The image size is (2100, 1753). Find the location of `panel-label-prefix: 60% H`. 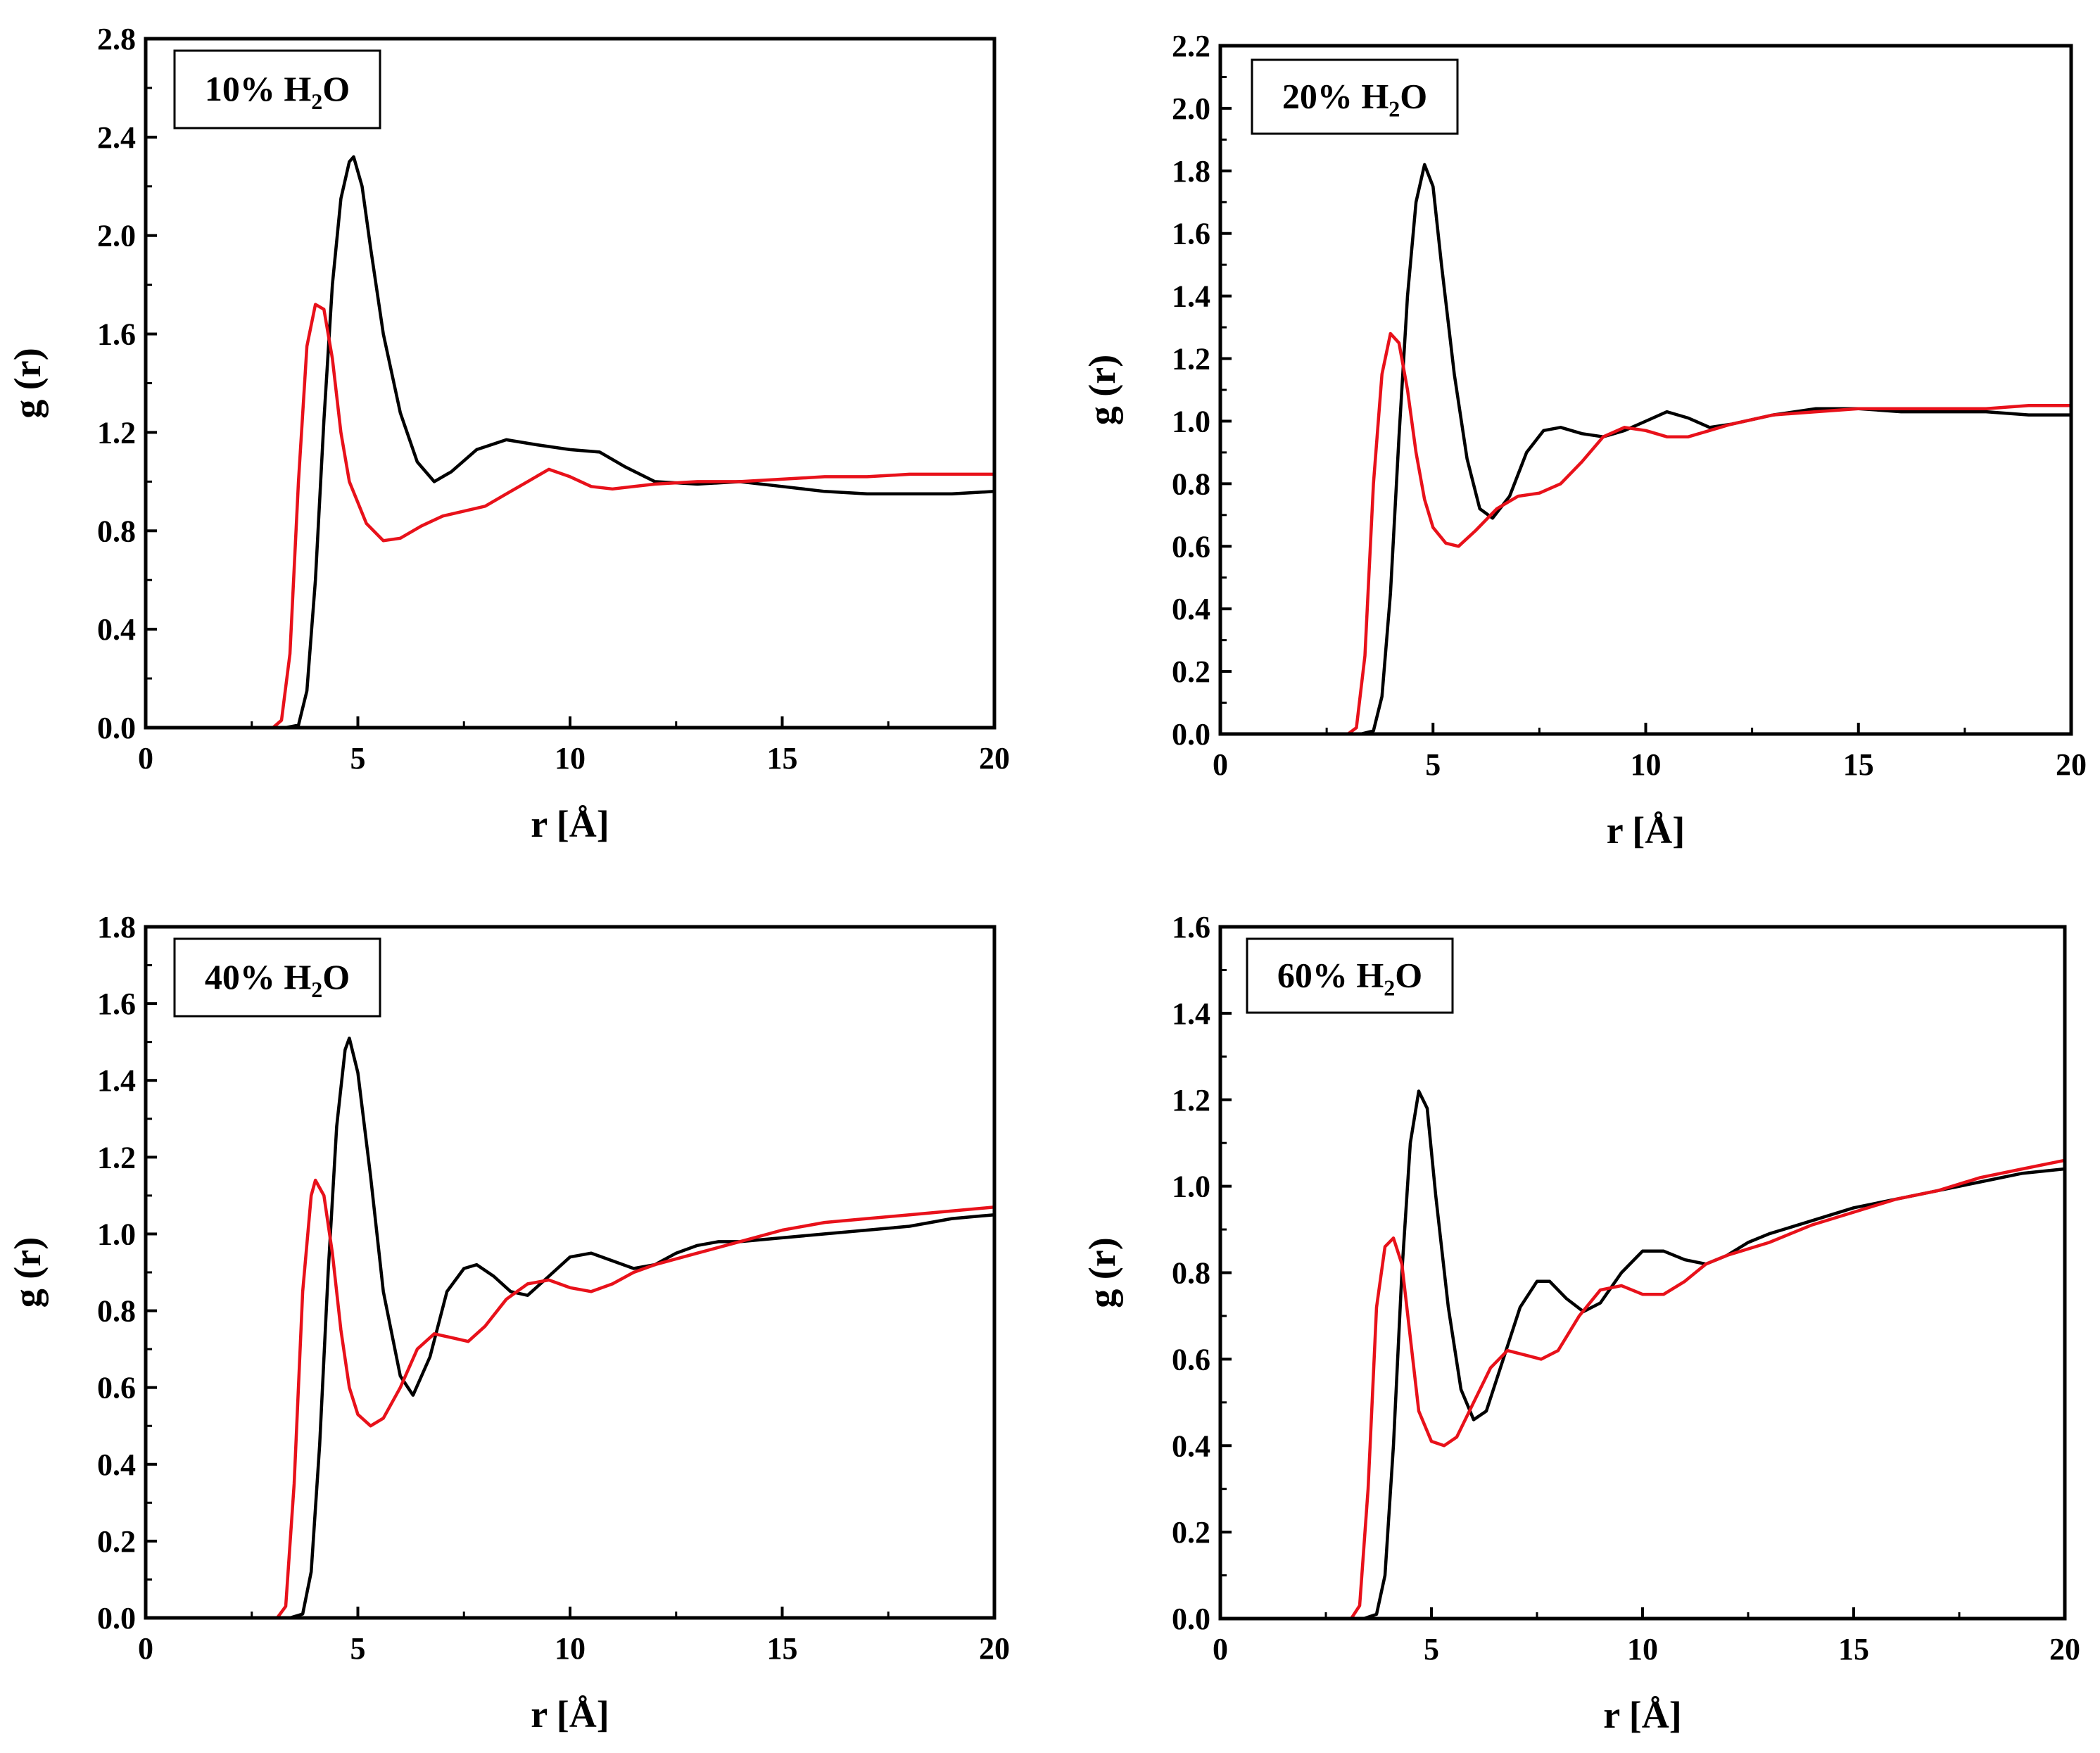

panel-label-prefix: 60% H is located at coordinates (1330, 975).